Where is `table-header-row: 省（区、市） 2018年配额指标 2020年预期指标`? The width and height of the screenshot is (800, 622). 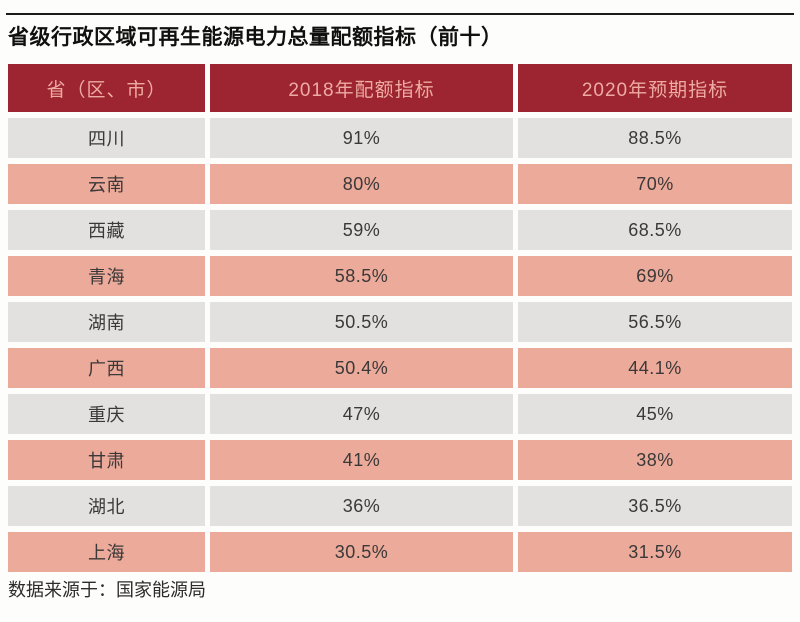 table-header-row: 省（区、市） 2018年配额指标 2020年预期指标 is located at coordinates (400, 88).